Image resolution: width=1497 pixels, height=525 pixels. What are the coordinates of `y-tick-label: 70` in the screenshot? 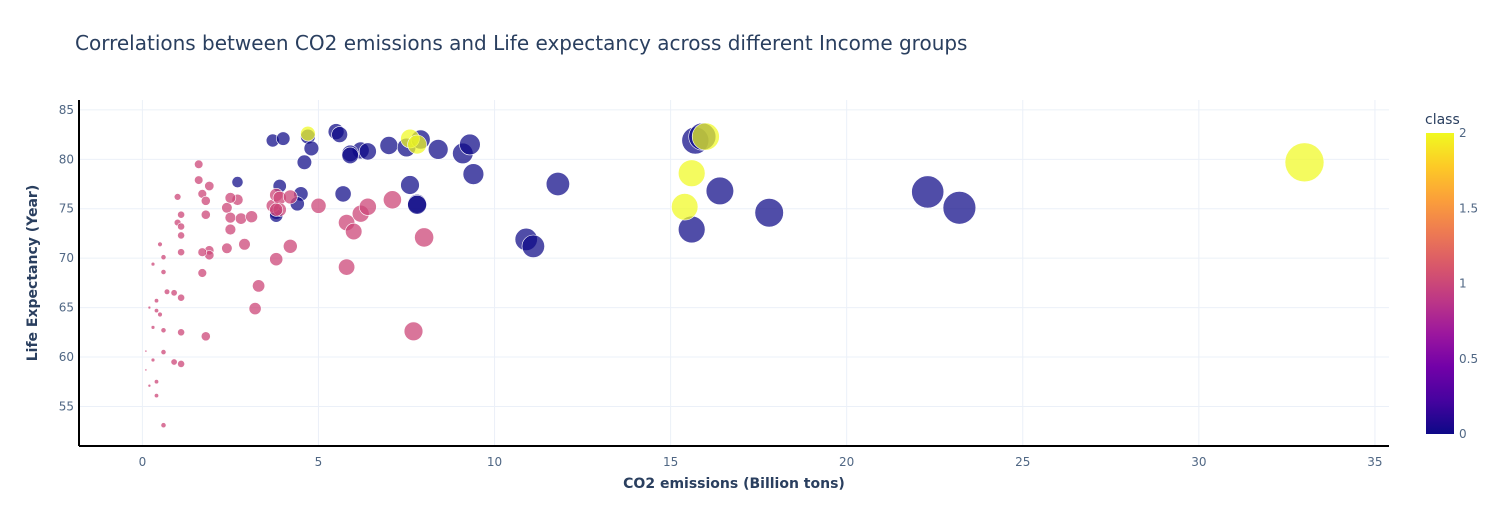 It's located at (66, 258).